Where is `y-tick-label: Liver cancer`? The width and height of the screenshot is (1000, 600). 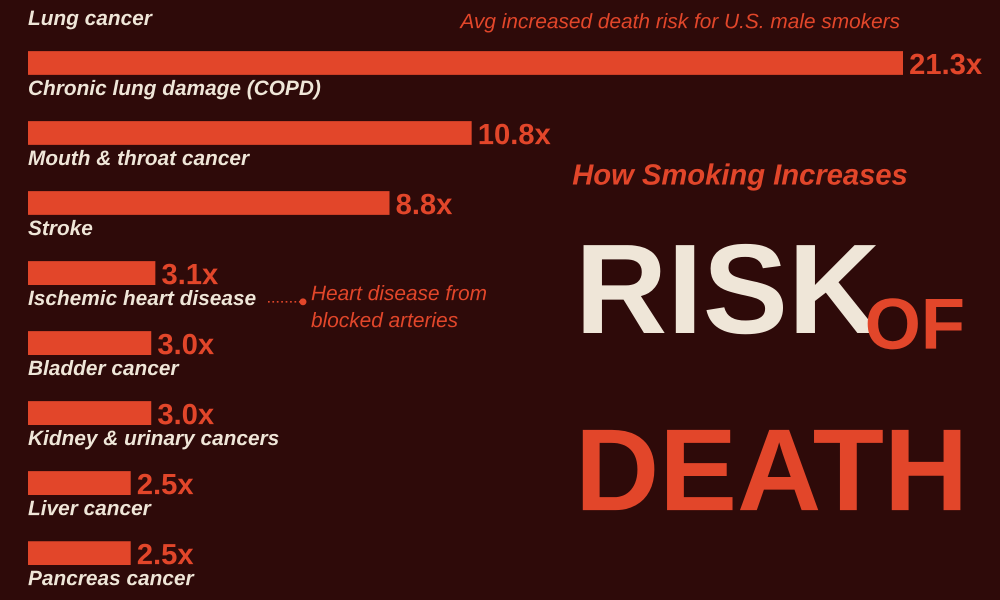
y-tick-label: Liver cancer is located at coordinates (90, 508).